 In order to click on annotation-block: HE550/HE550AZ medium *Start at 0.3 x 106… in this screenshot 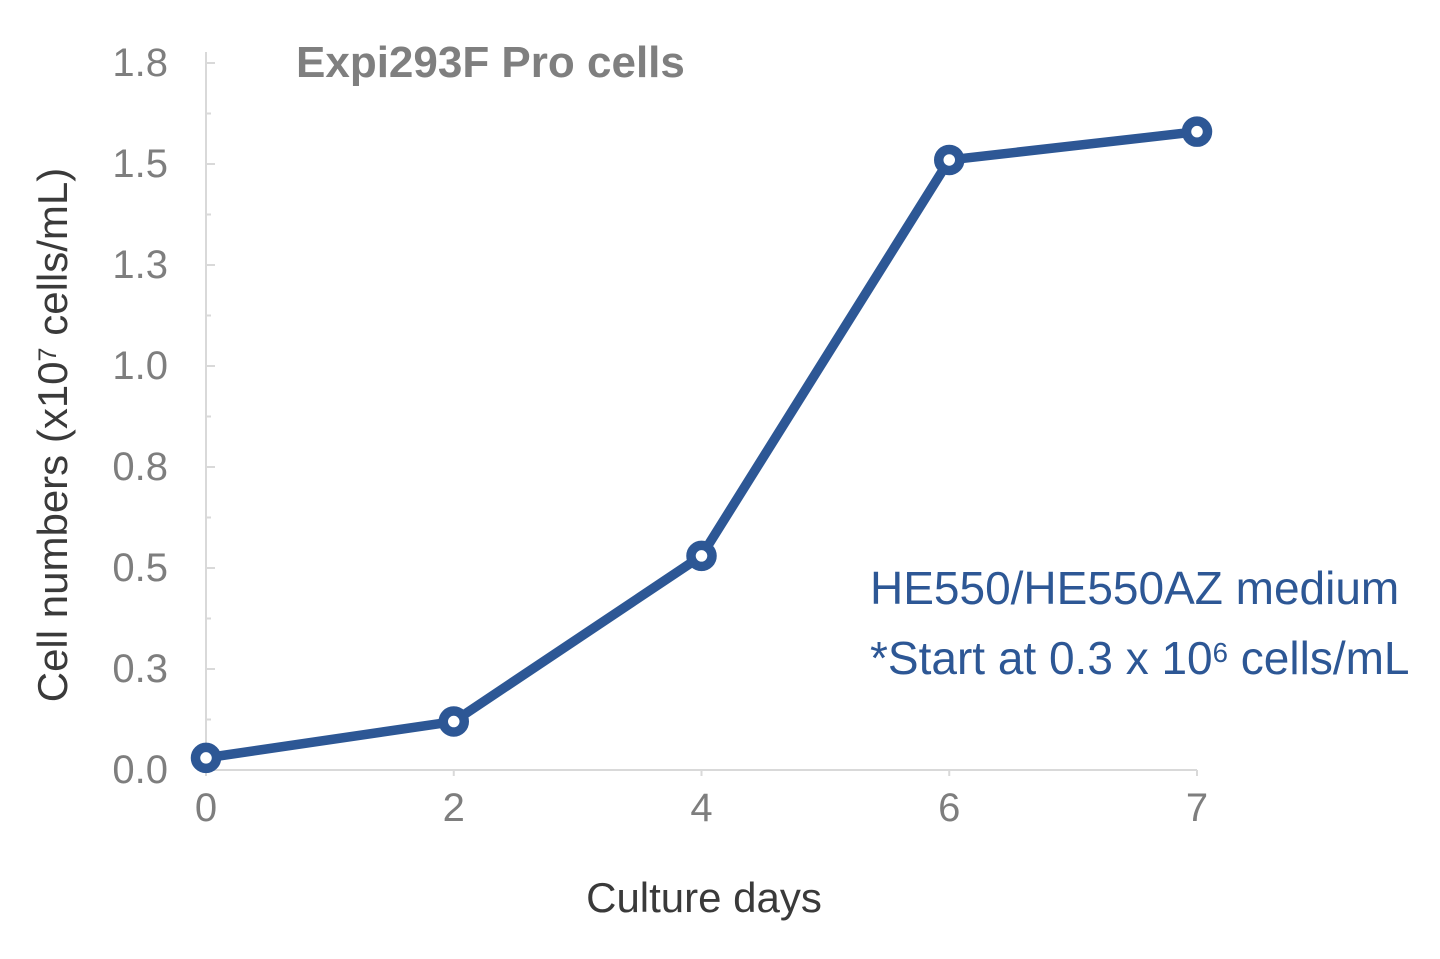, I will do `click(1140, 626)`.